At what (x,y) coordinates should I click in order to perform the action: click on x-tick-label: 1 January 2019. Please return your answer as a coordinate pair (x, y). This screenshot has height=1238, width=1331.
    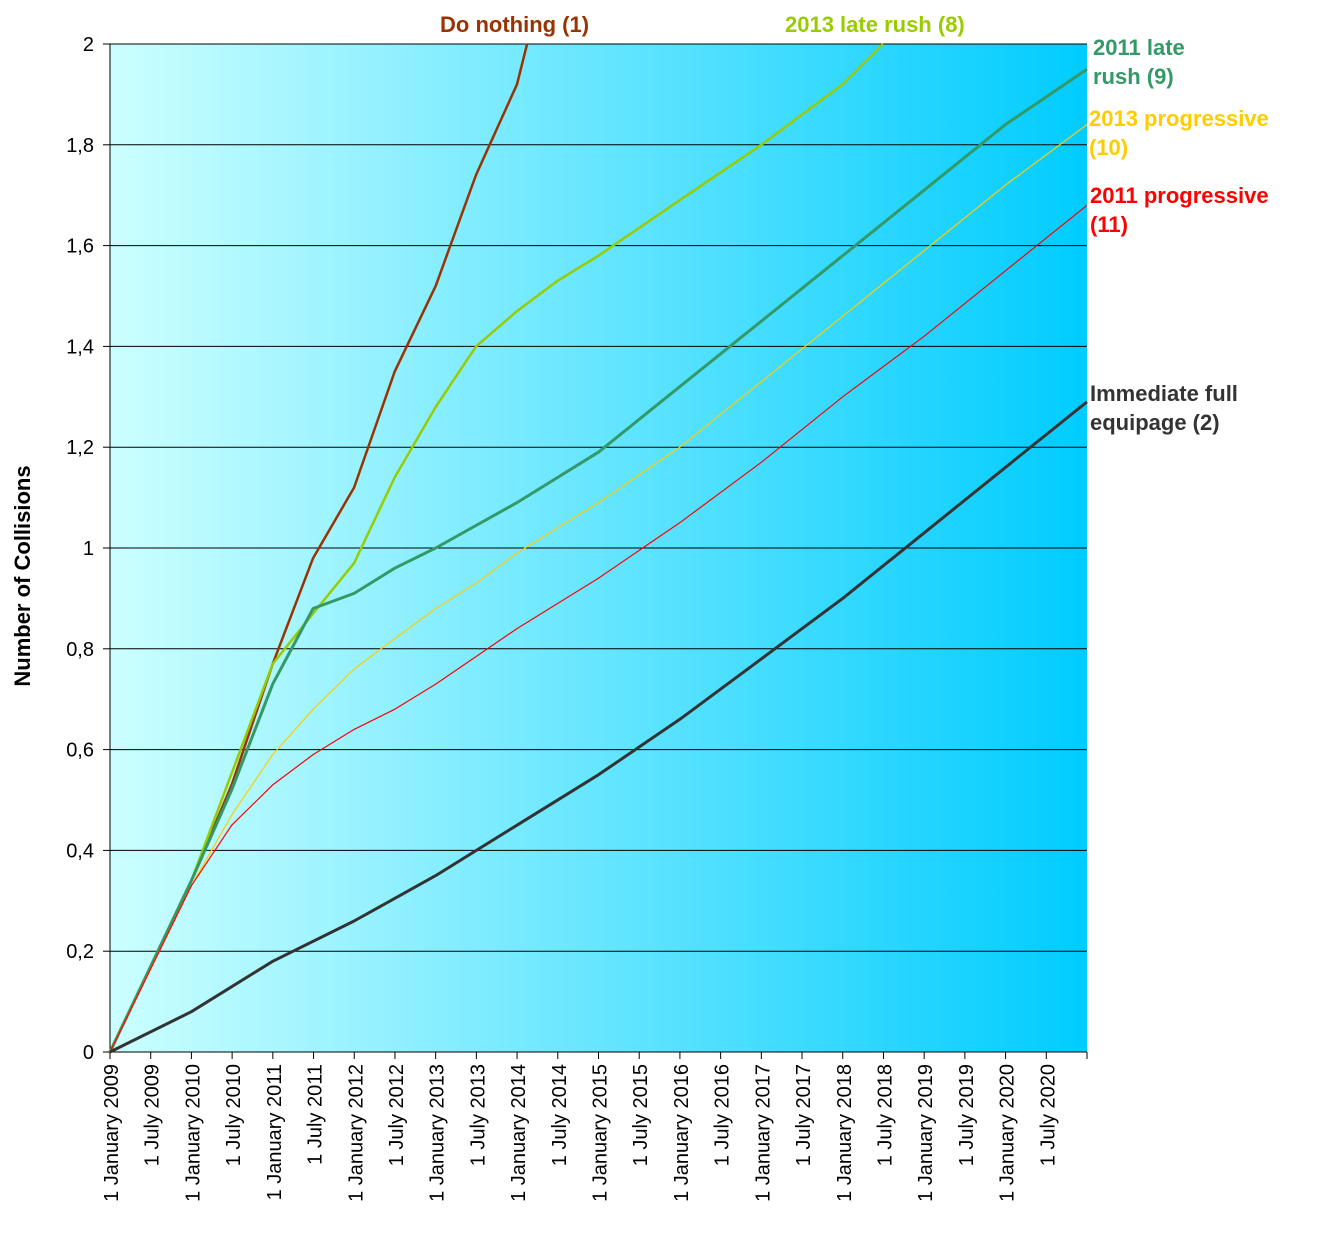
    Looking at the image, I should click on (926, 1133).